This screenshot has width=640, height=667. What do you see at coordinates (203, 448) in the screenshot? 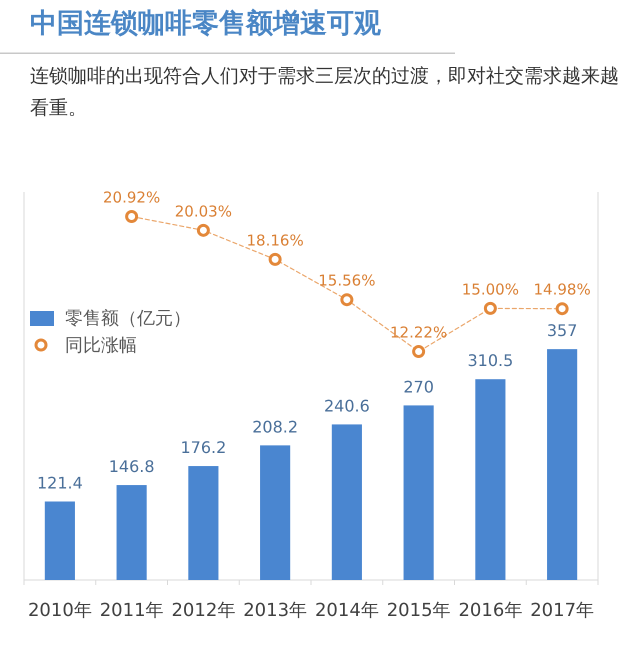
I see `data-label: 176.2` at bounding box center [203, 448].